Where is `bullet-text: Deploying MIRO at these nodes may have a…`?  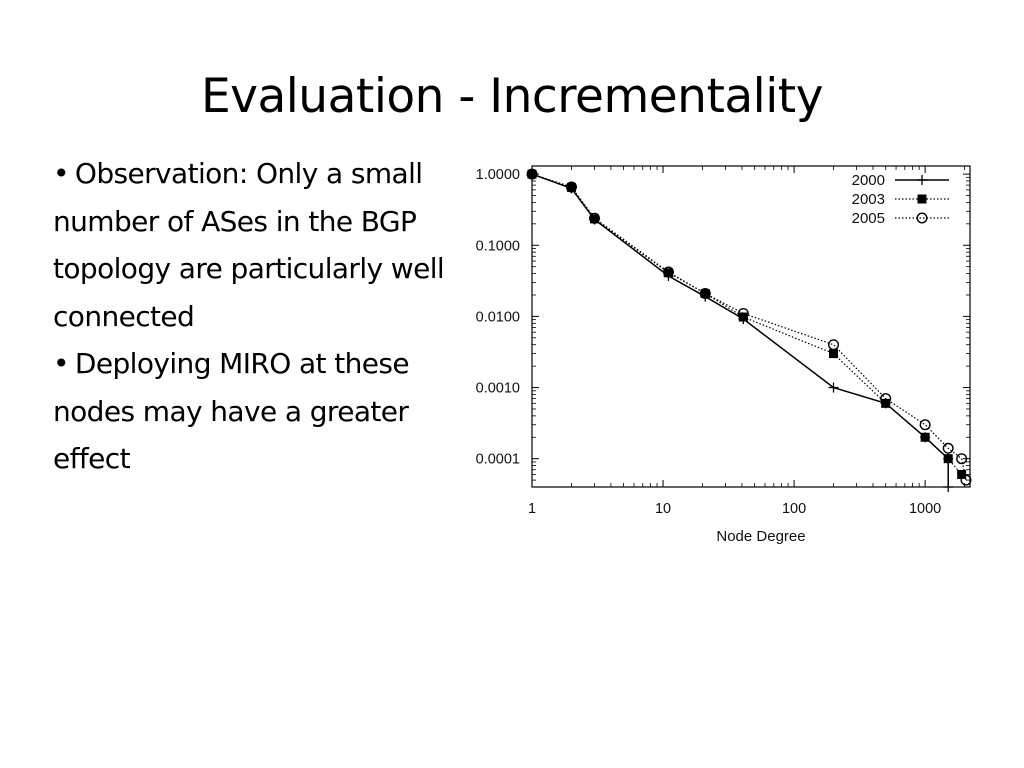
bullet-text: Deploying MIRO at these nodes may have a… is located at coordinates (231, 411).